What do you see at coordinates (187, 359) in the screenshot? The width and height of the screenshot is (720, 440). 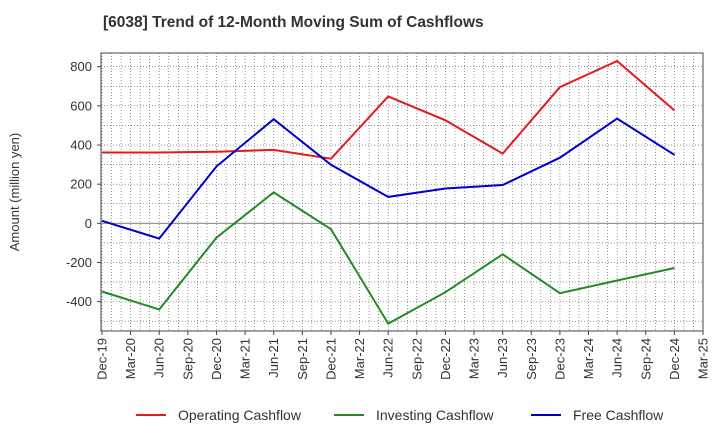 I see `x-tick-label: Sep-20` at bounding box center [187, 359].